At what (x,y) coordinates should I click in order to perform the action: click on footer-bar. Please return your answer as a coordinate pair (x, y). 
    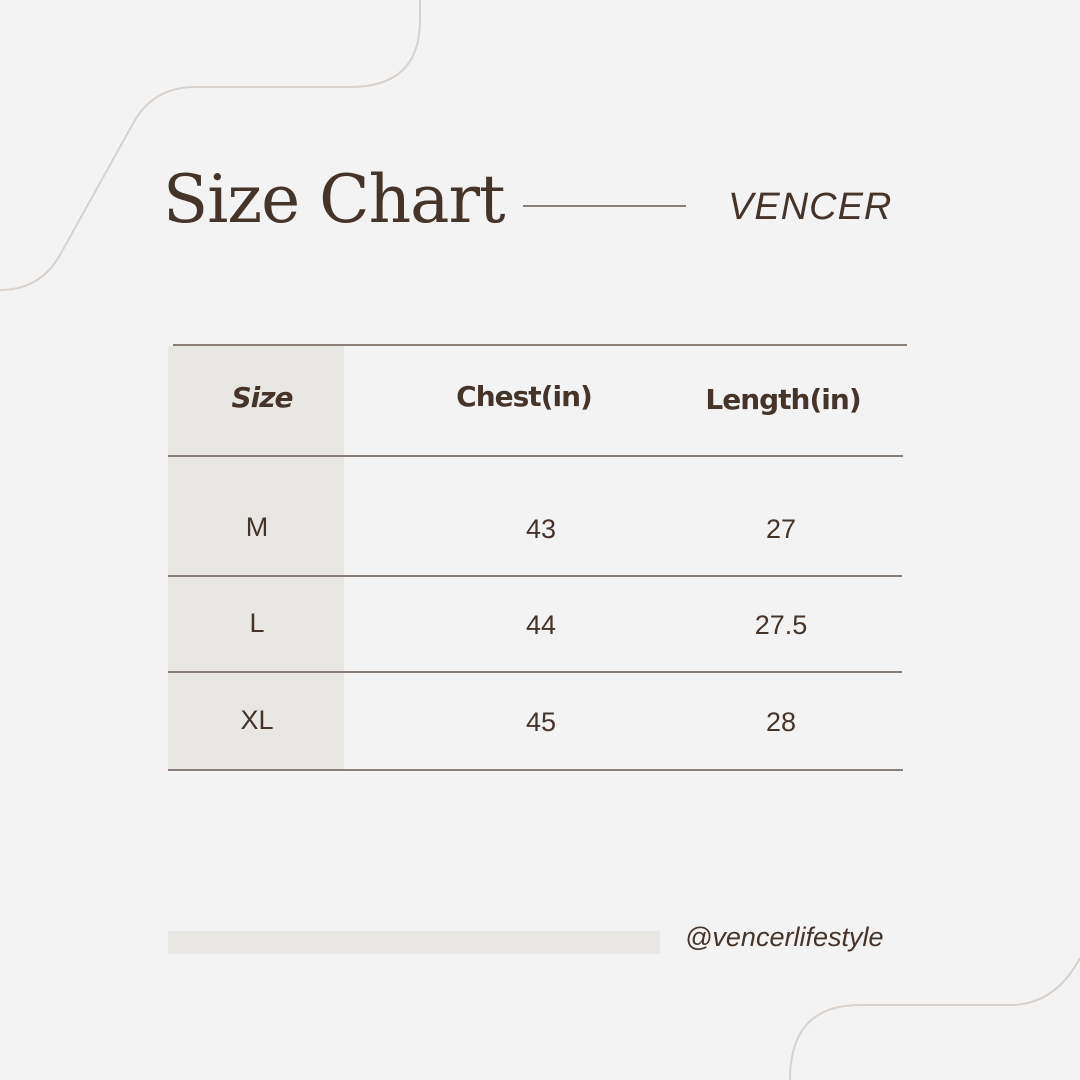
    Looking at the image, I should click on (414, 942).